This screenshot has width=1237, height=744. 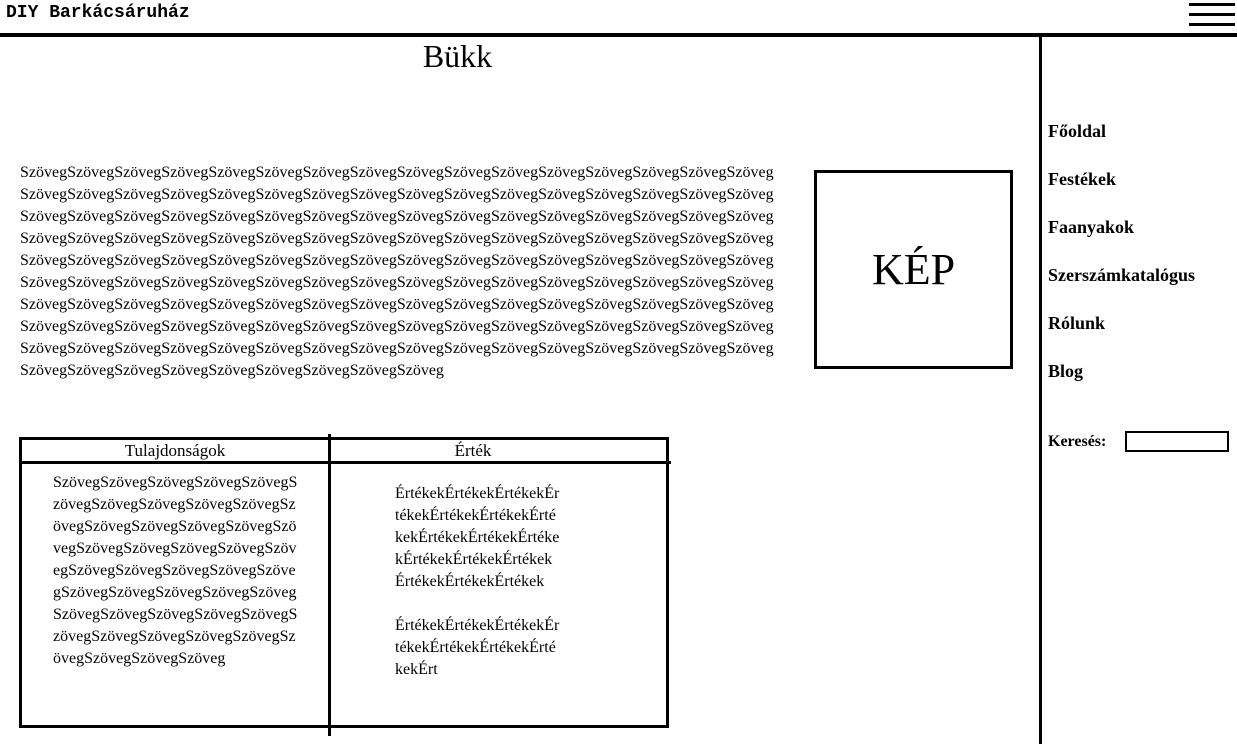 I want to click on header-divider, so click(x=618, y=35).